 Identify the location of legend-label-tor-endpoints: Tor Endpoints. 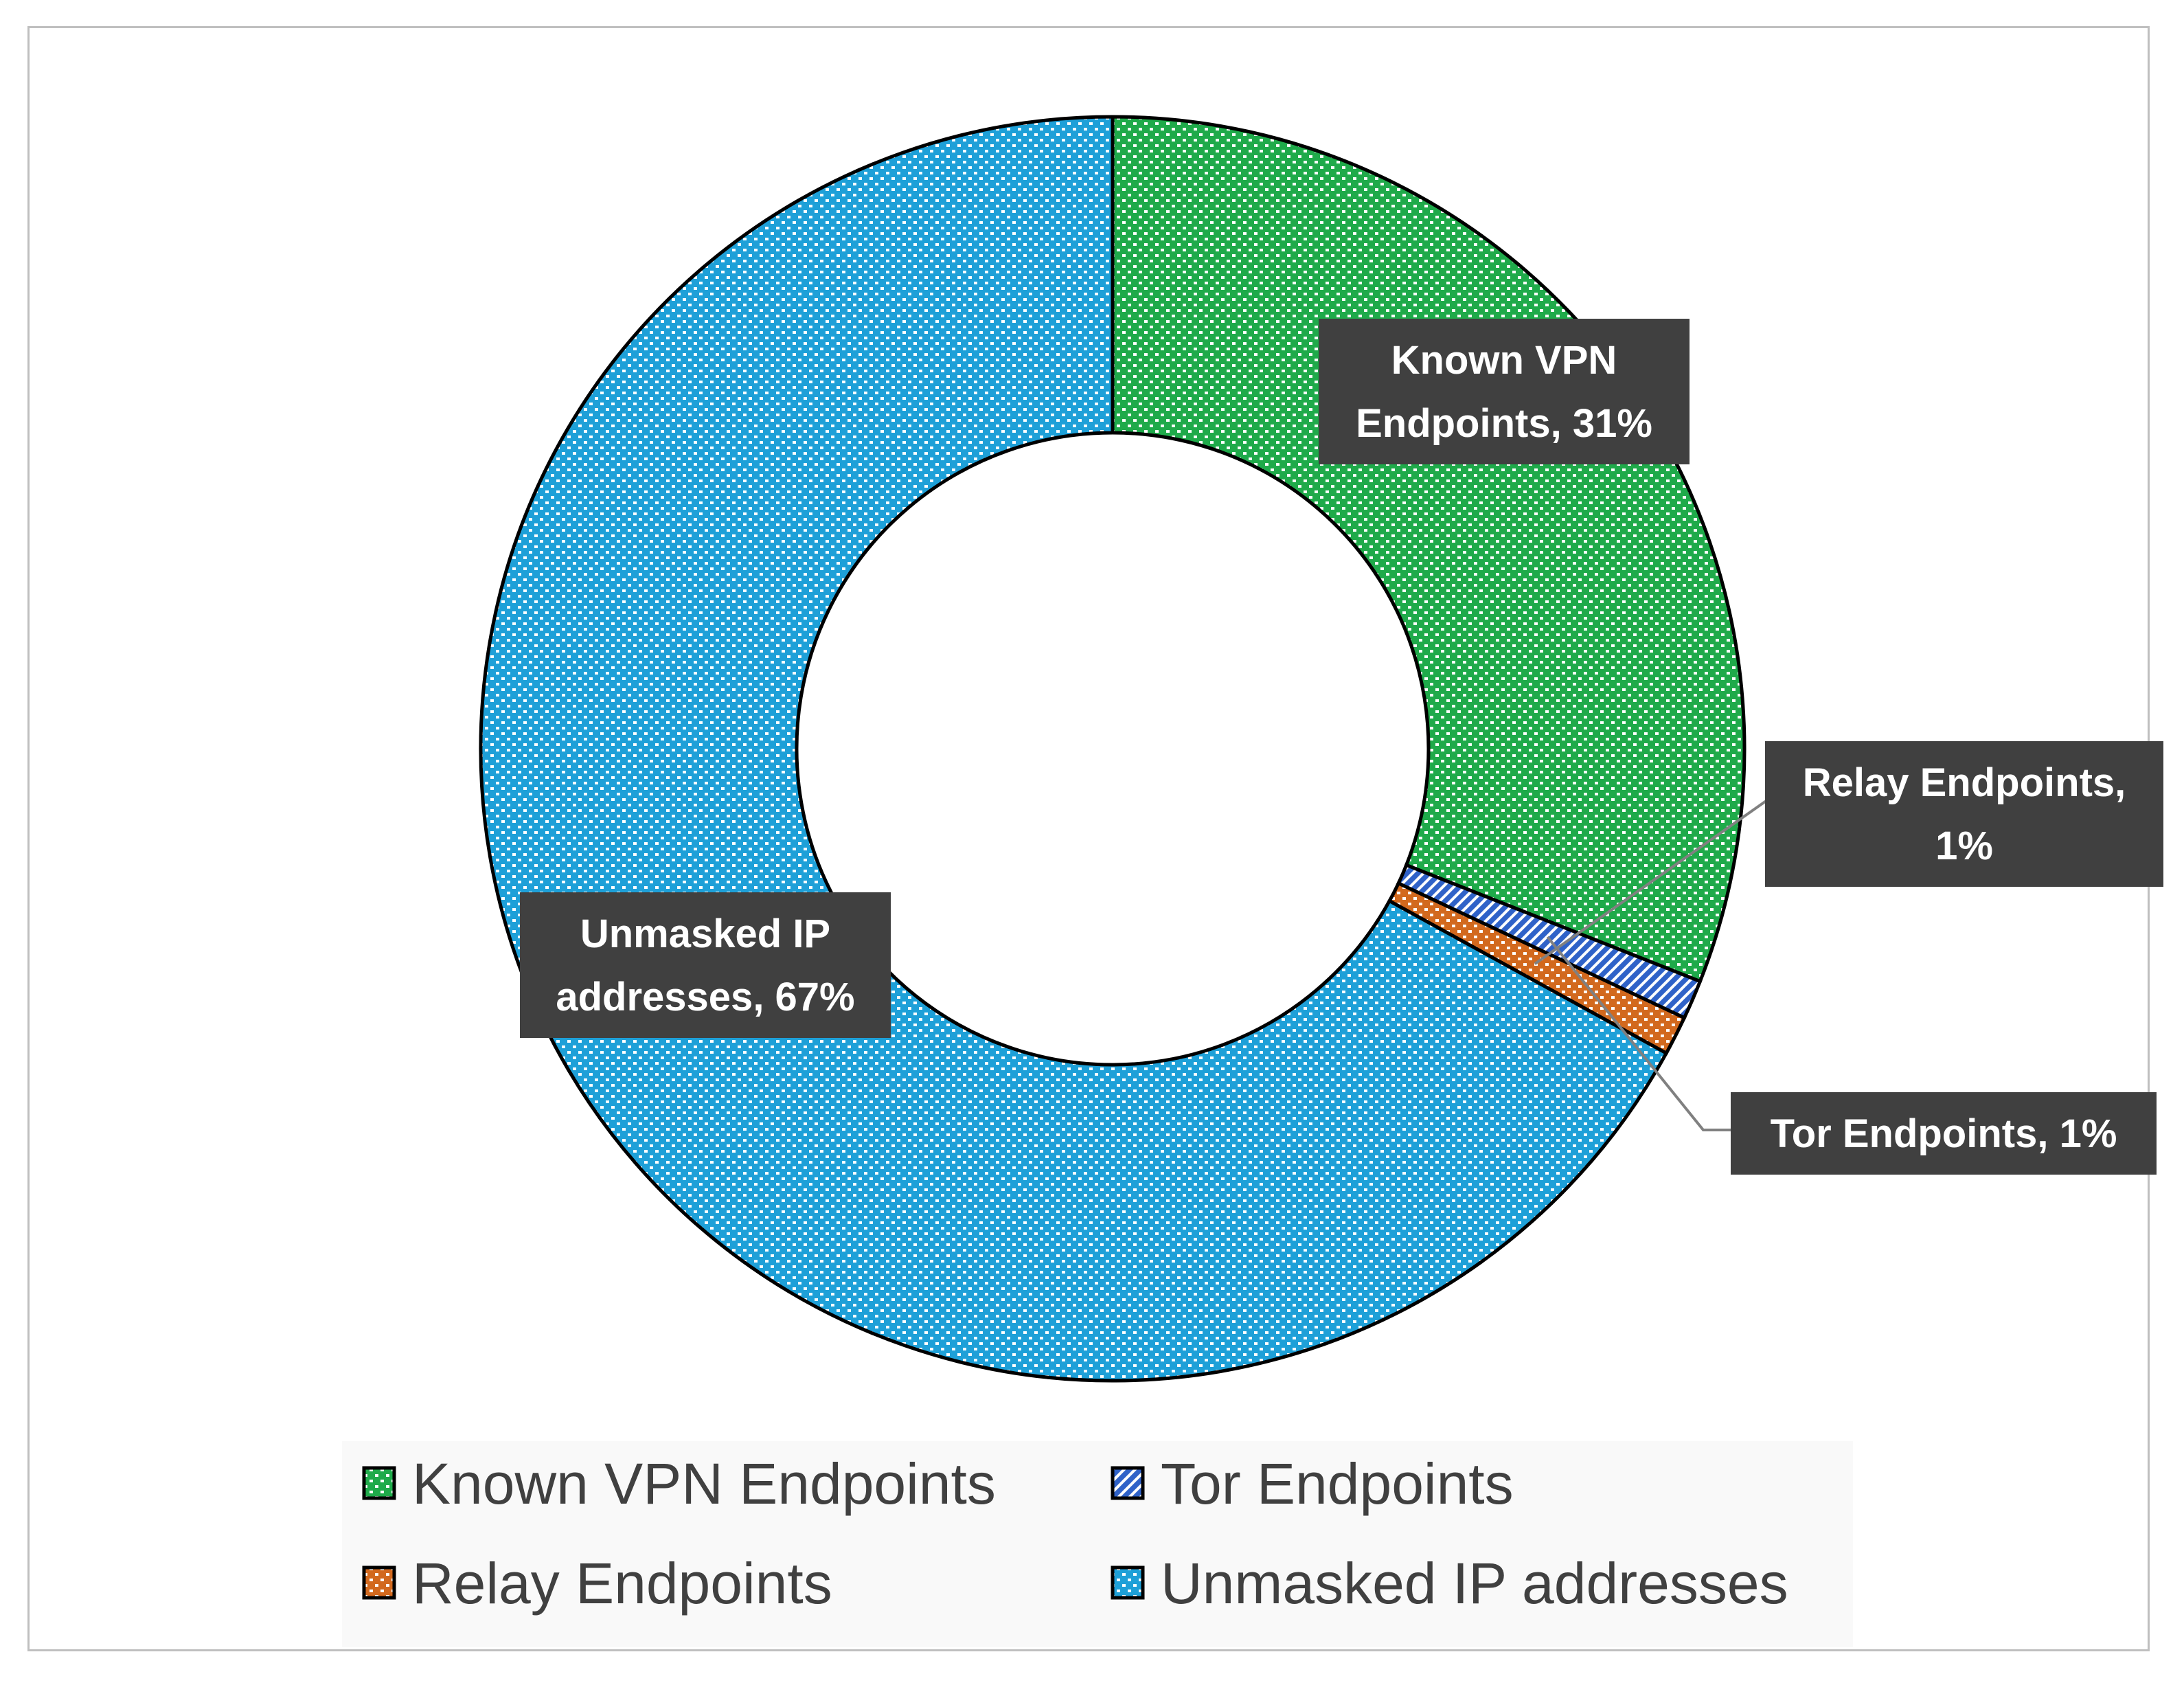
(1337, 1483).